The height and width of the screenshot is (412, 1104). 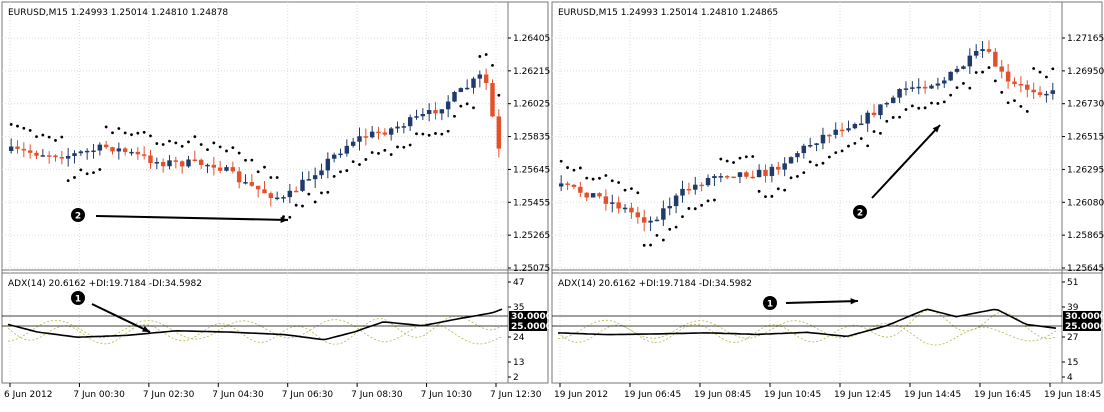 I want to click on left-price-tick-label: 1.25265, so click(x=531, y=236).